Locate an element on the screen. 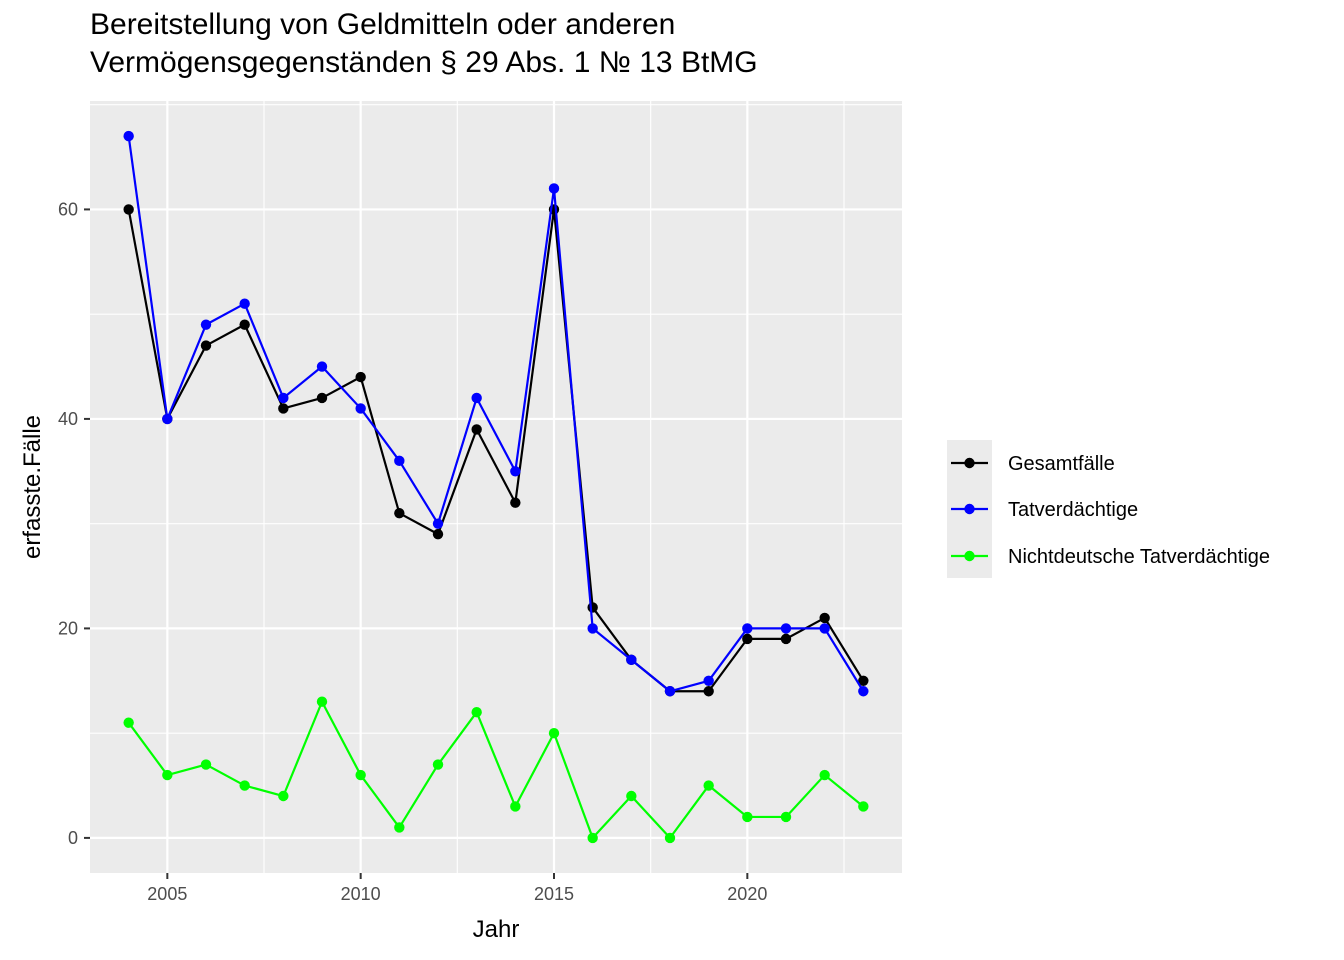  x-tick-label: 2020 is located at coordinates (747, 894).